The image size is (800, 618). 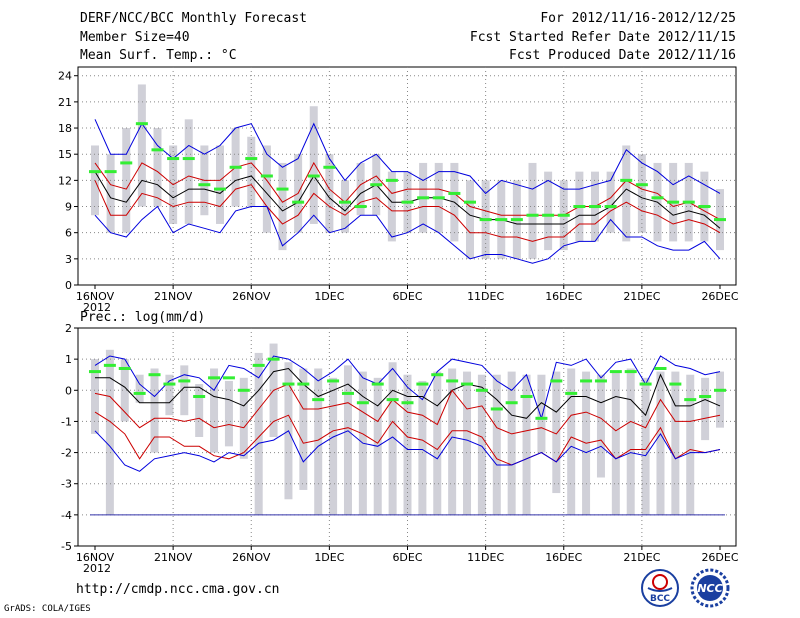 What do you see at coordinates (143, 317) in the screenshot?
I see `panel2-title: Prec.: log(mm/d)` at bounding box center [143, 317].